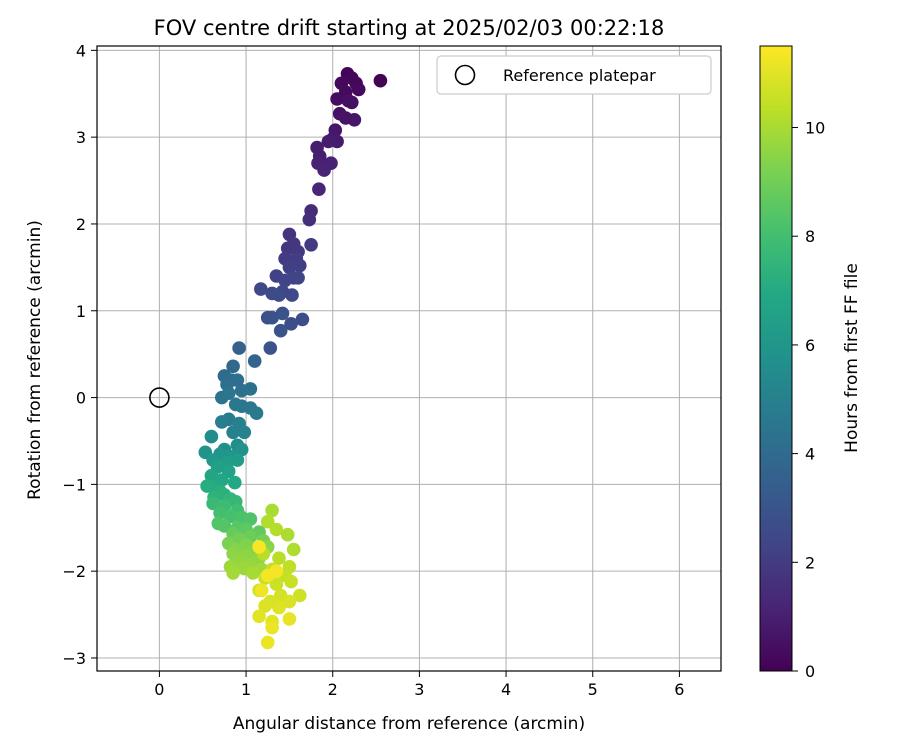 The width and height of the screenshot is (900, 750). What do you see at coordinates (593, 689) in the screenshot?
I see `x-tick-label: 5` at bounding box center [593, 689].